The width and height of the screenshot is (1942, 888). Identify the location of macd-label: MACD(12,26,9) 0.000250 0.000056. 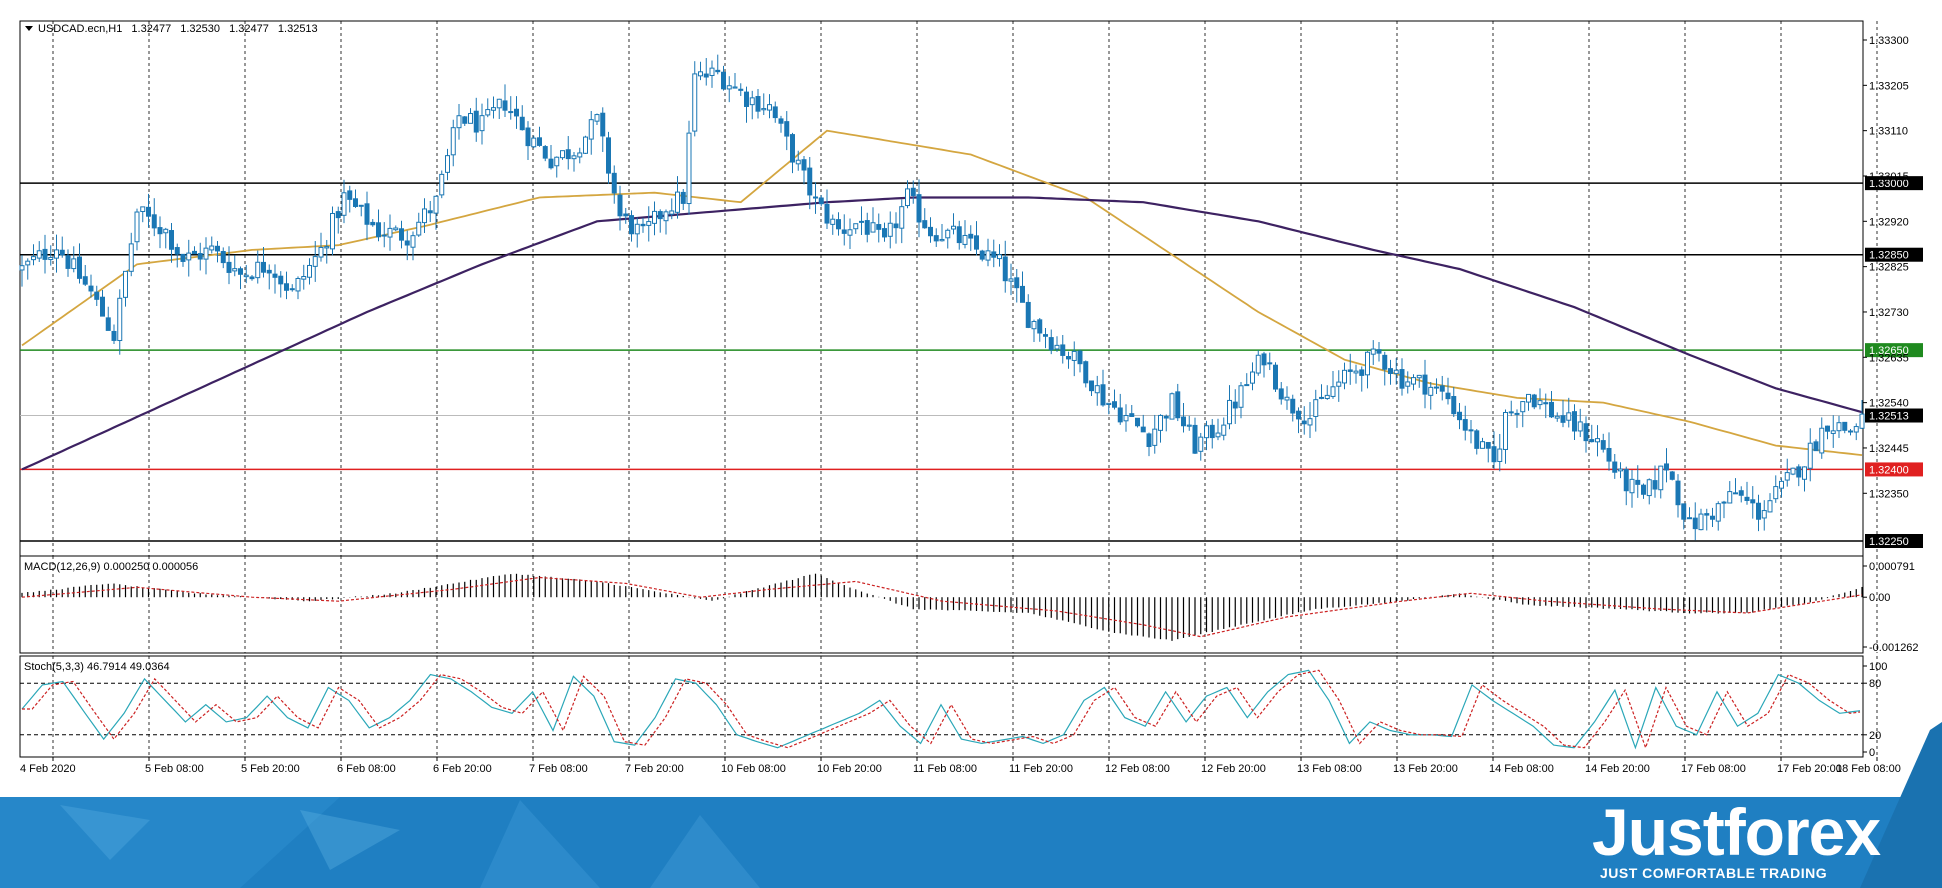
(111, 567).